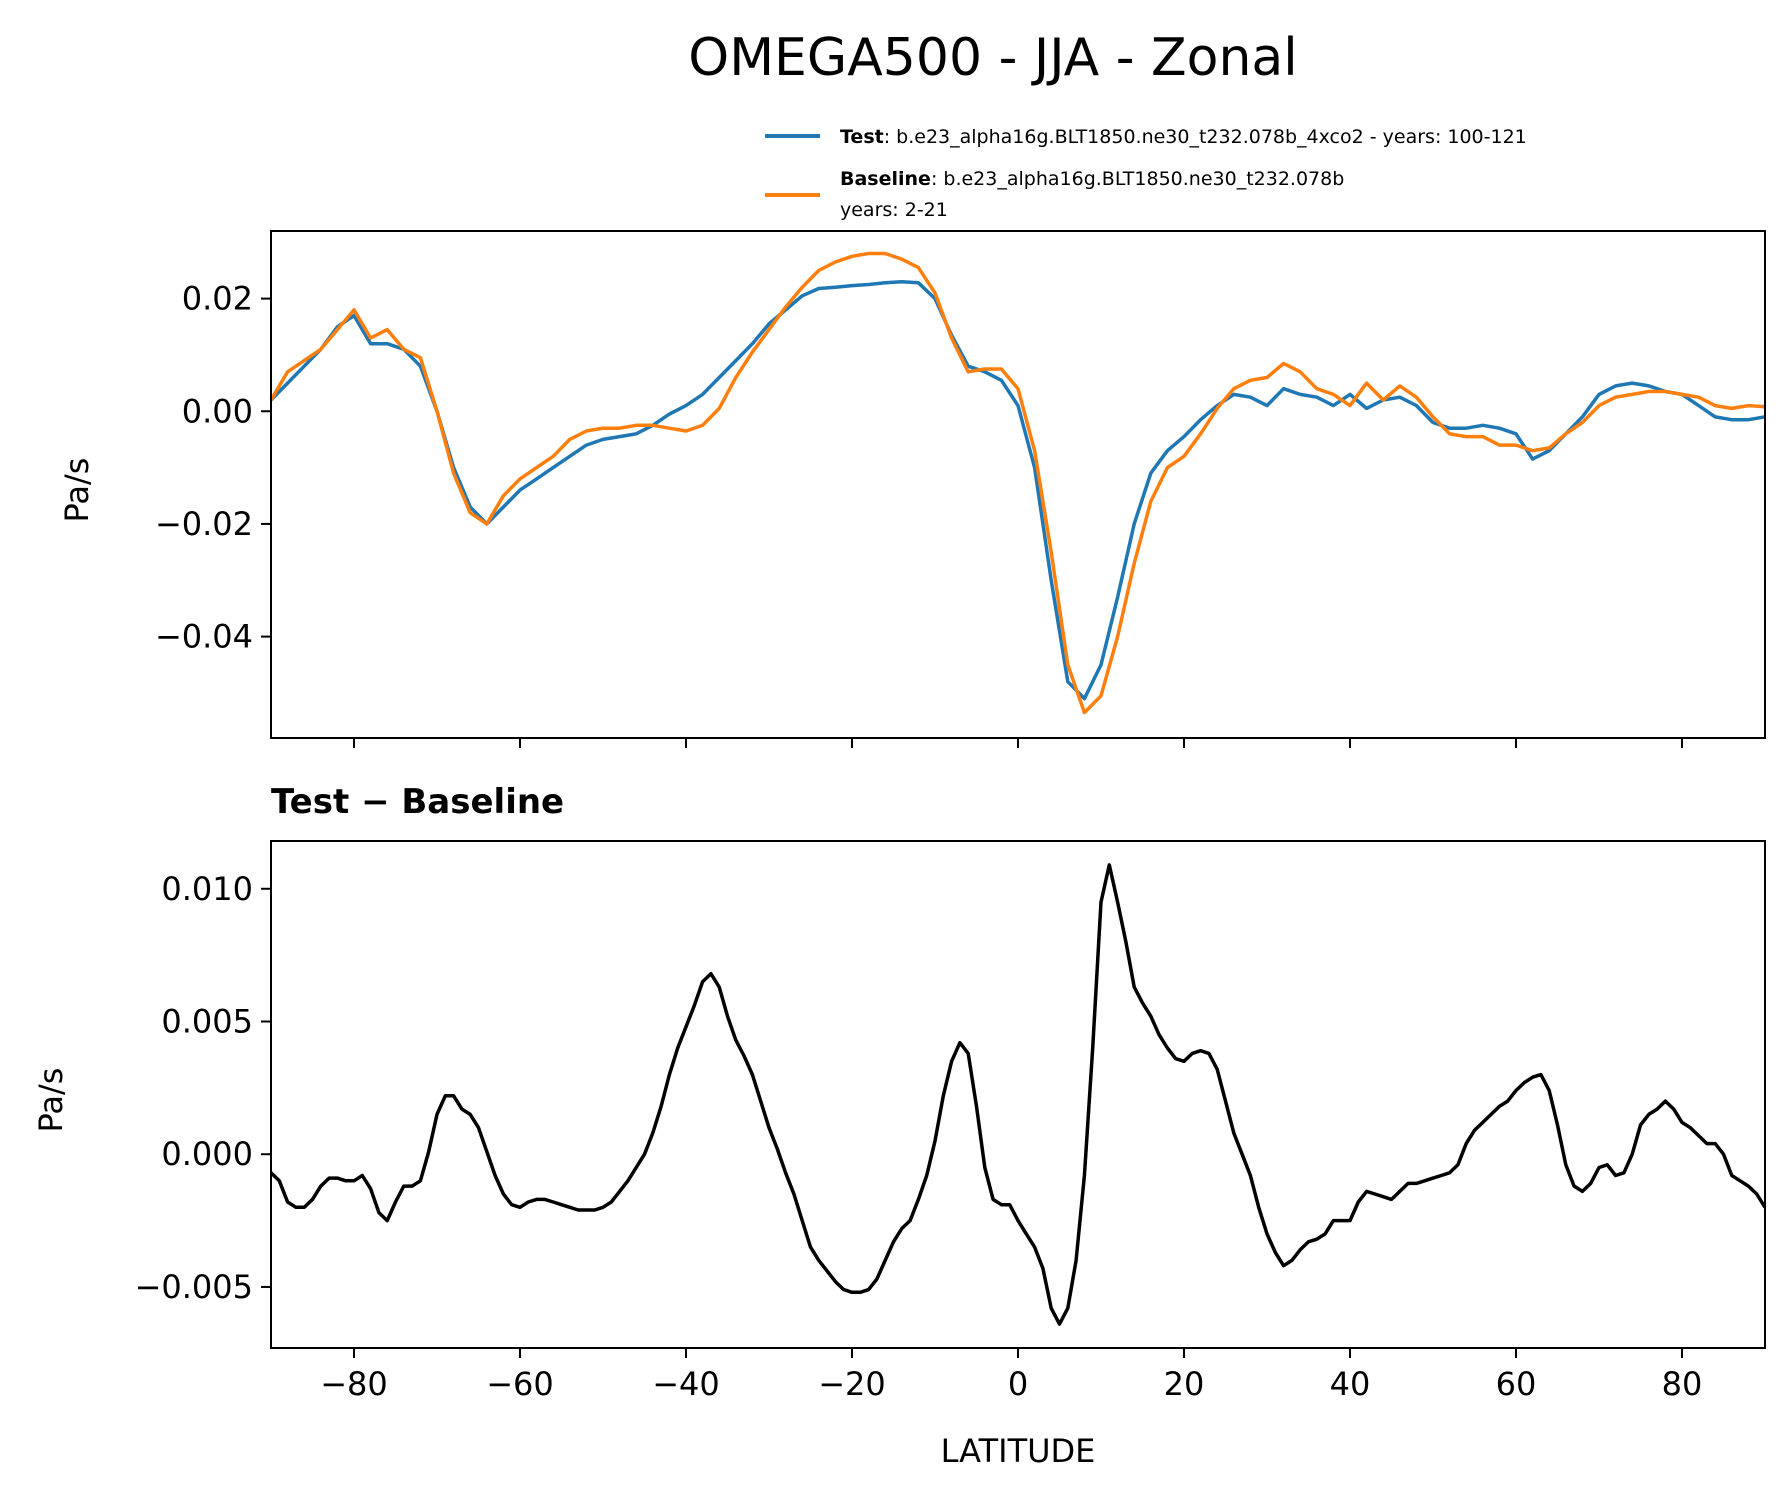  I want to click on legend-baseline-text: : b.e23_alpha16g.BLT1850.ne30_t232.078b, so click(1137, 179).